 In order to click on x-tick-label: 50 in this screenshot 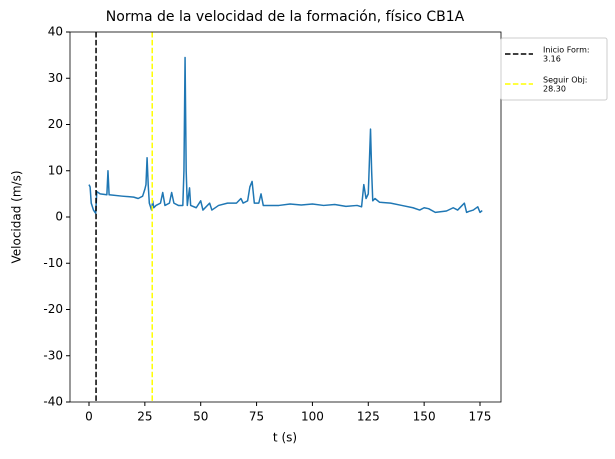, I will do `click(200, 417)`.